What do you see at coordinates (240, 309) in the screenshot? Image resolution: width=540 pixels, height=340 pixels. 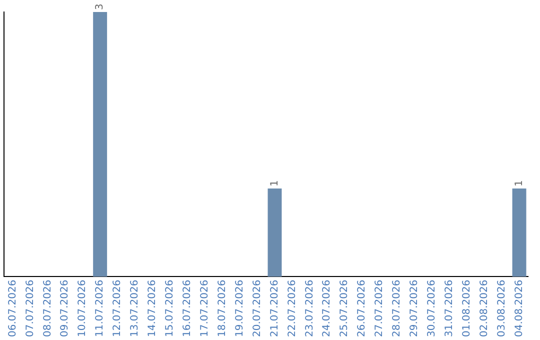 I see `x-tick-label: 19.07.2026` at bounding box center [240, 309].